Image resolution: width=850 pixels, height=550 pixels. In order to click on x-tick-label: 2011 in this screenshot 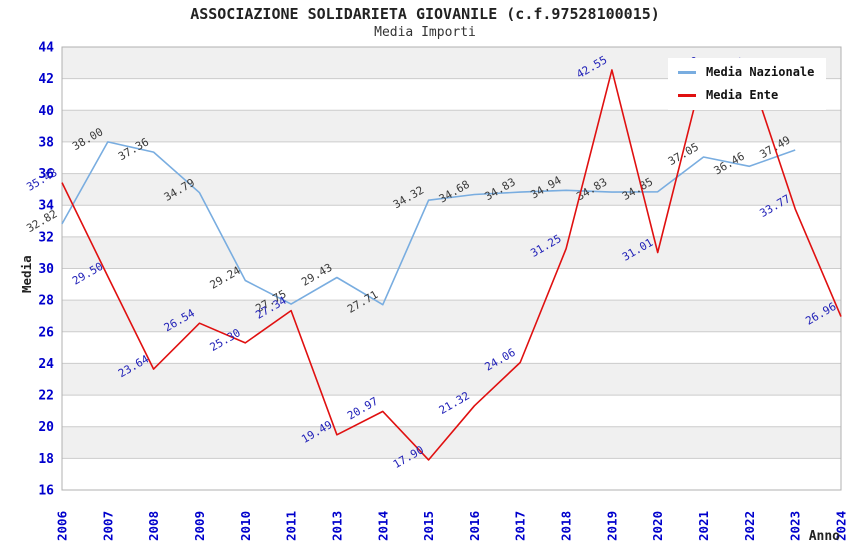, I will do `click(291, 526)`.